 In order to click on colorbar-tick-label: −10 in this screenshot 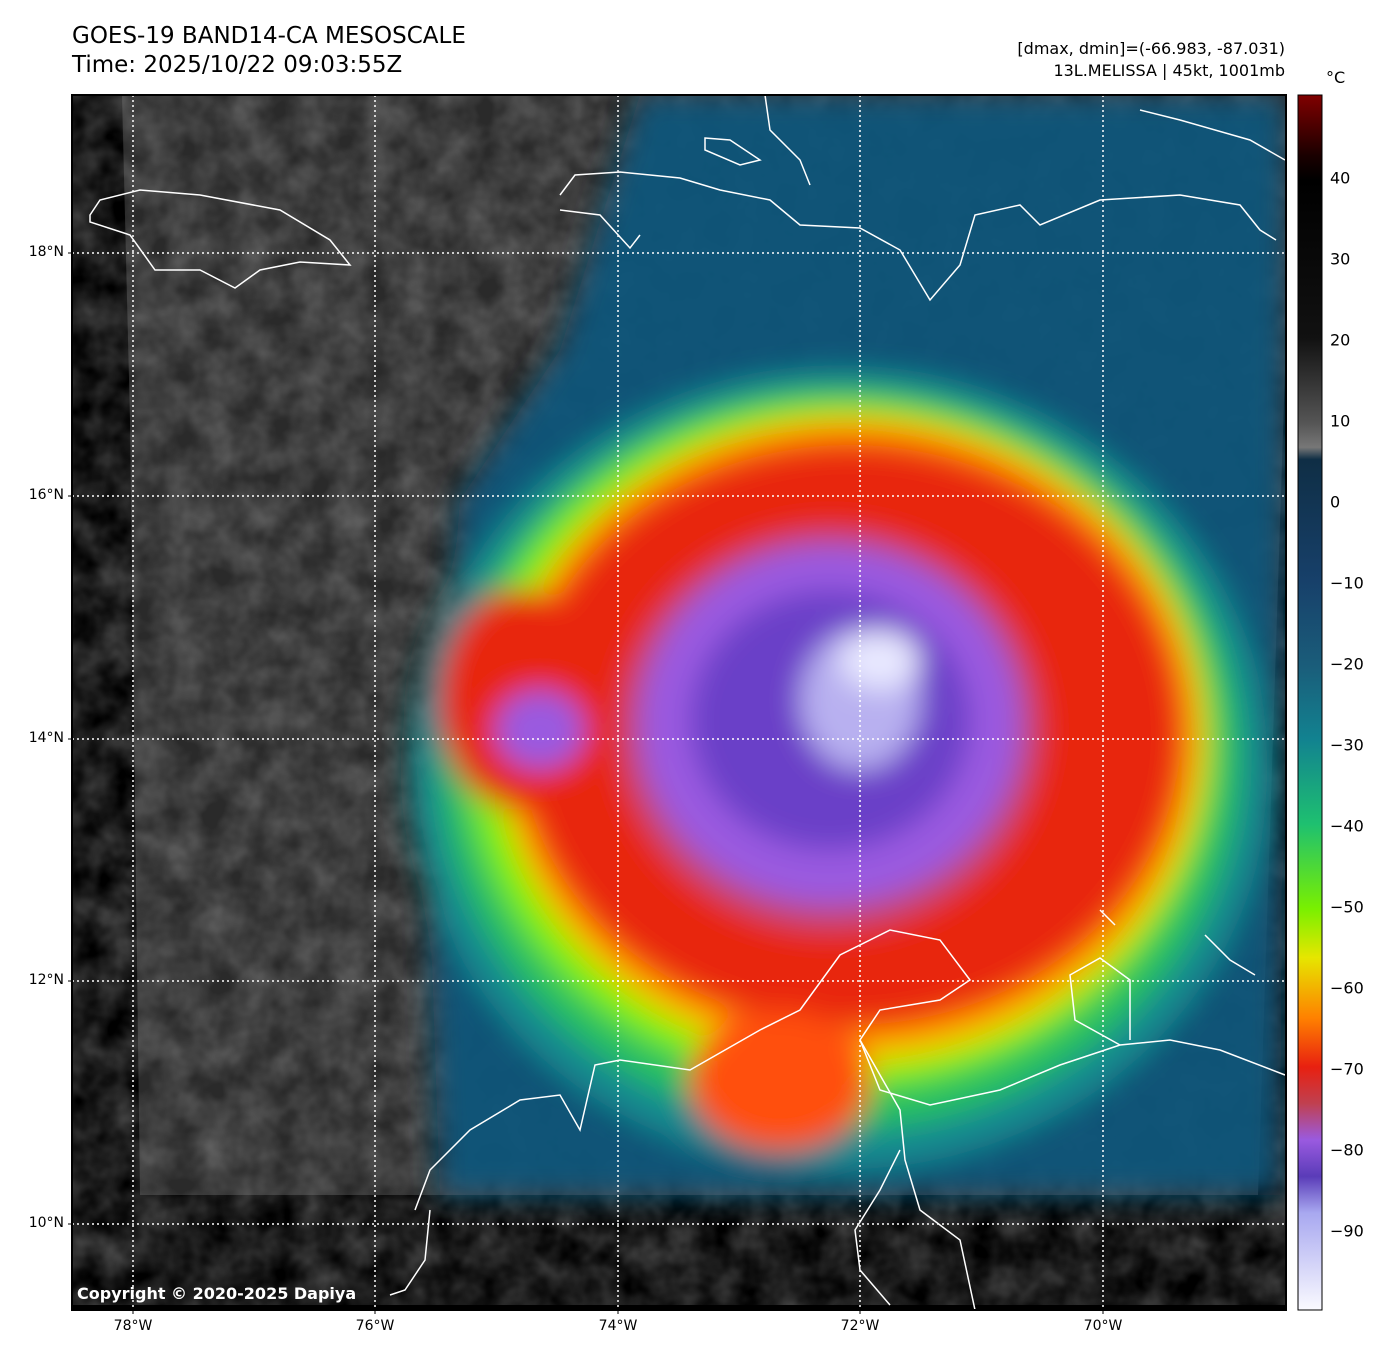, I will do `click(1347, 583)`.